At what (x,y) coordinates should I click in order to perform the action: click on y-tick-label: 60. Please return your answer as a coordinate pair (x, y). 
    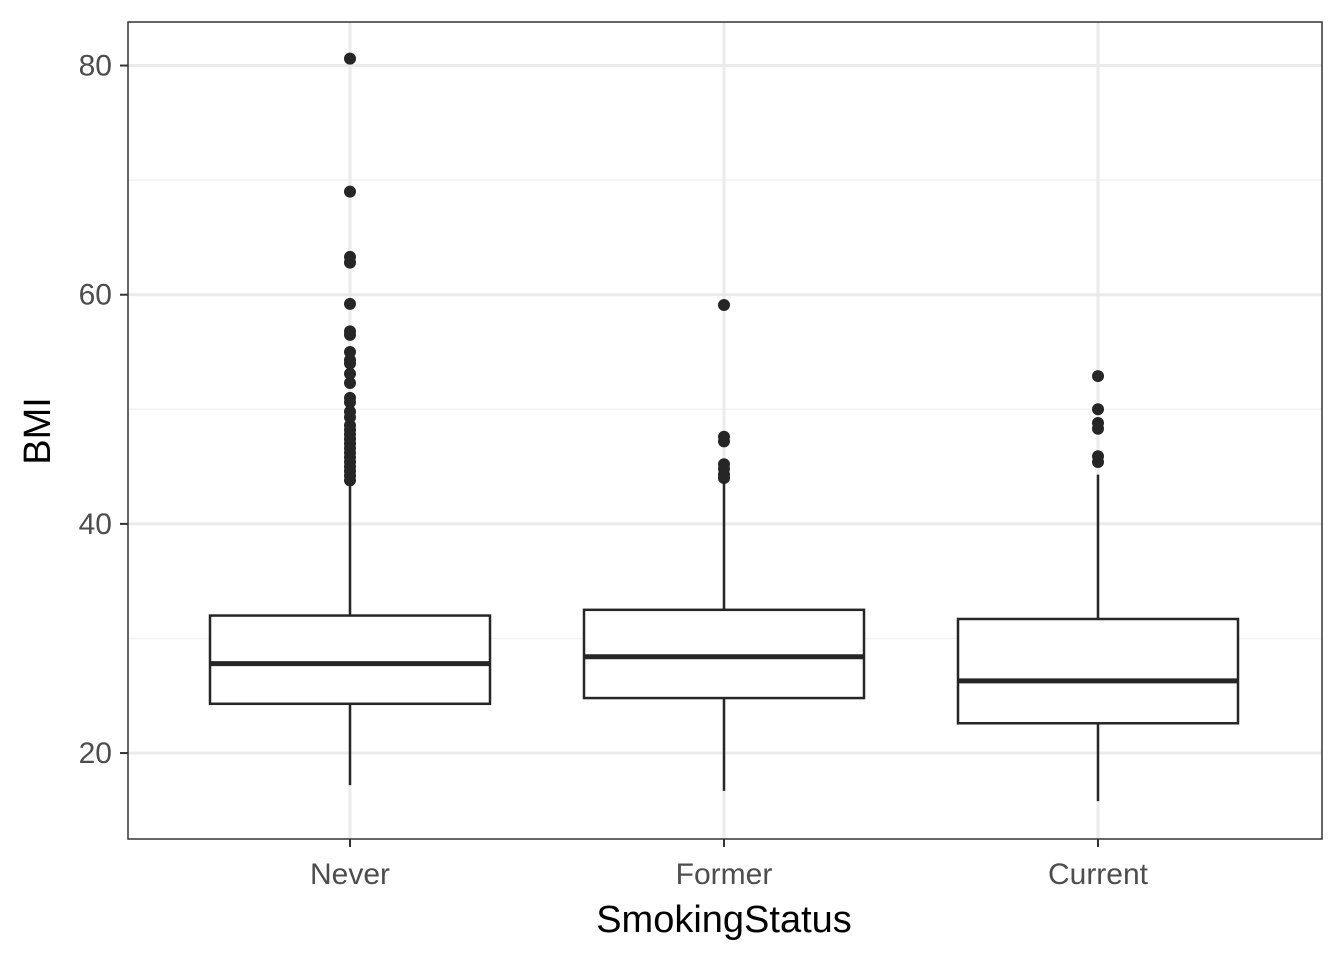
    Looking at the image, I should click on (95, 295).